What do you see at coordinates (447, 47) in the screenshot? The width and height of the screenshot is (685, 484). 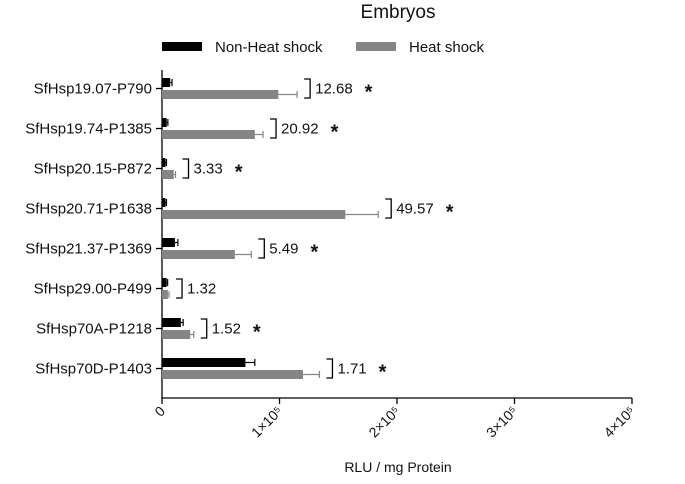 I see `legend-label-heat-shock: Heat shock` at bounding box center [447, 47].